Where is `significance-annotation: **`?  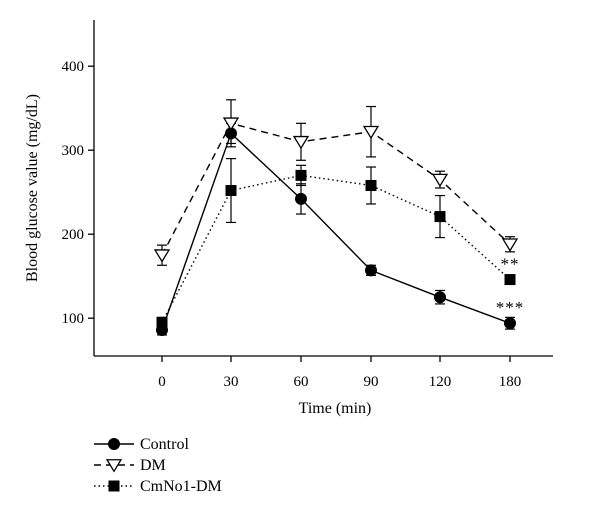 significance-annotation: ** is located at coordinates (510, 264).